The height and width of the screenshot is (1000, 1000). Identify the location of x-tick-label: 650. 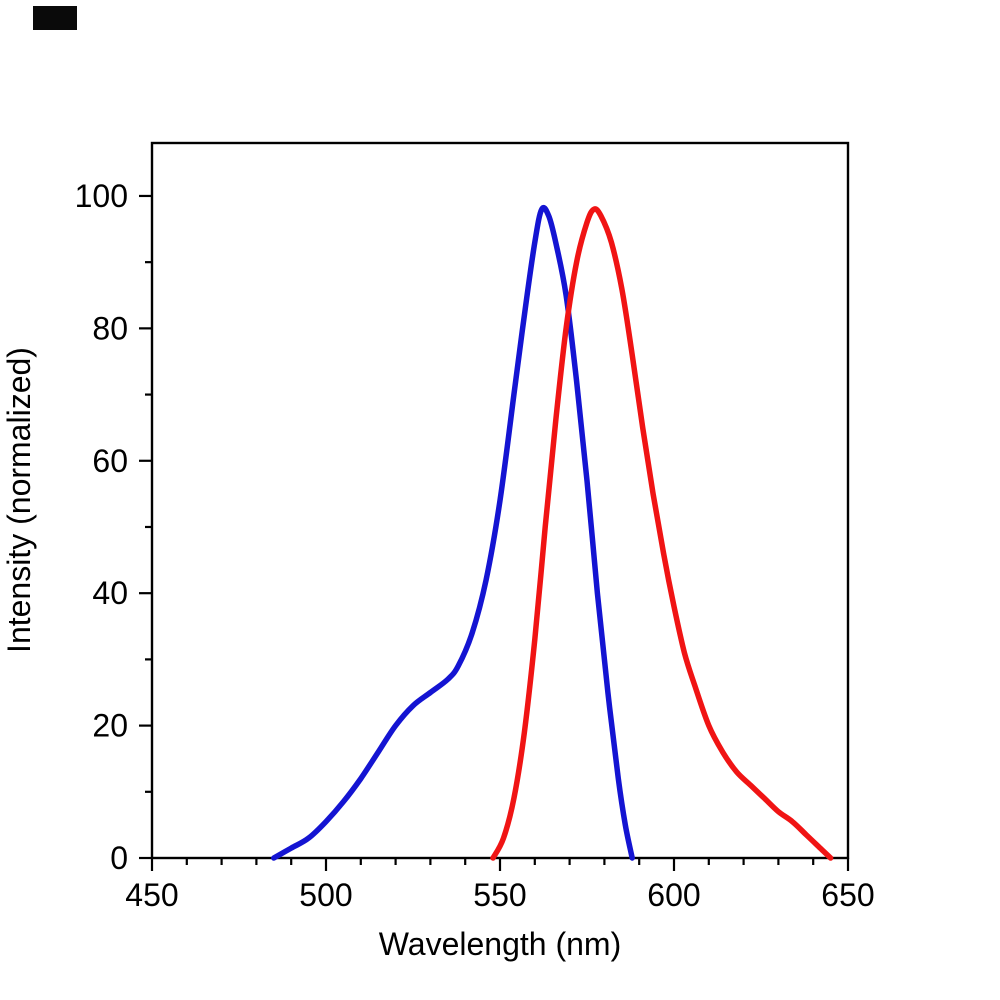
(847, 895).